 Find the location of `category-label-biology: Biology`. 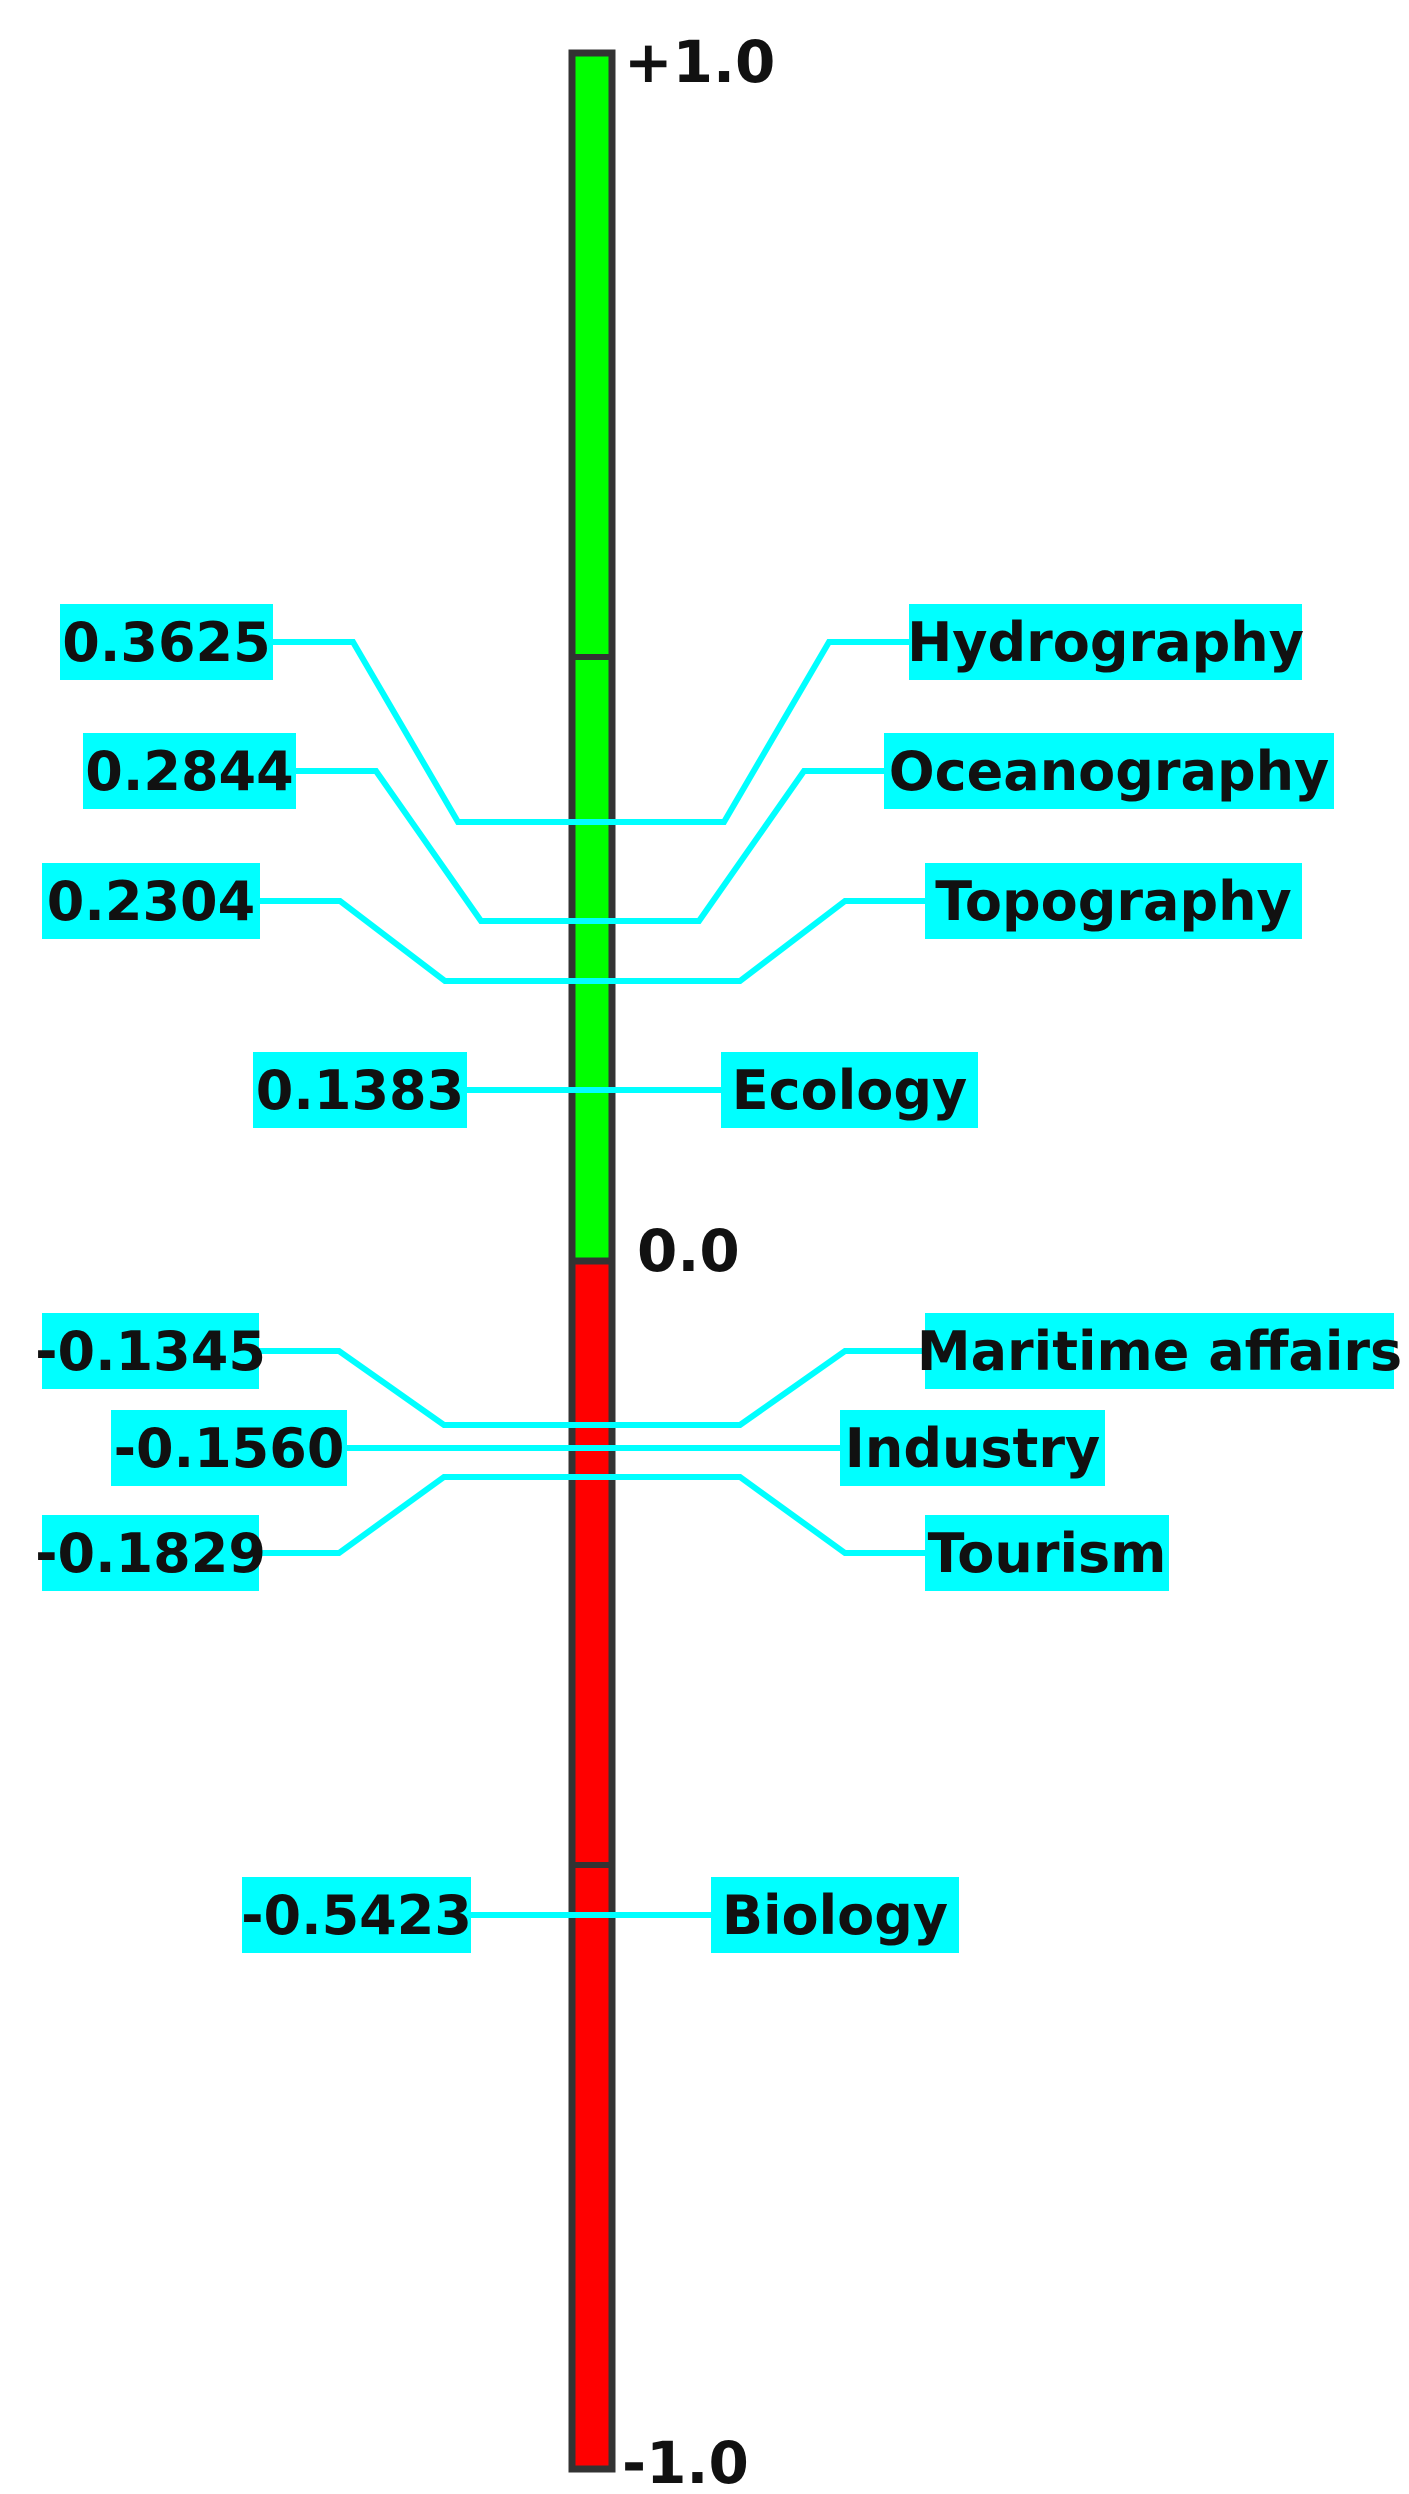

category-label-biology: Biology is located at coordinates (835, 1915).